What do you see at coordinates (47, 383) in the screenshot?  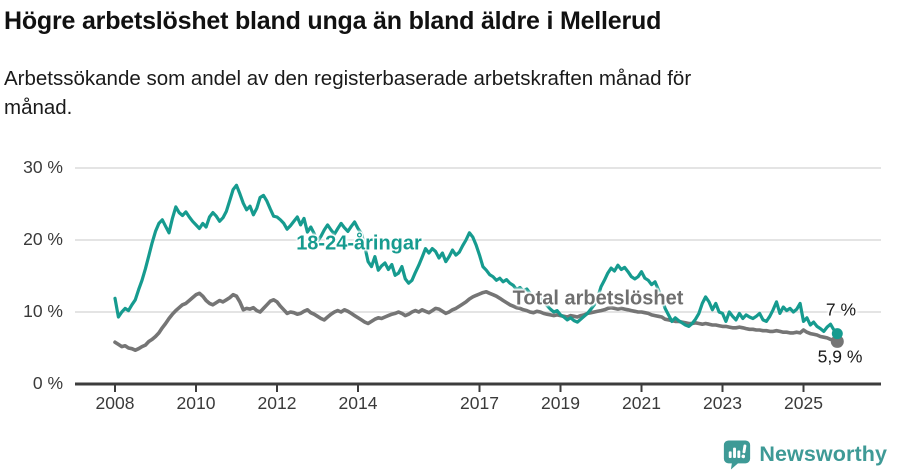 I see `y-tick-label: 0 %` at bounding box center [47, 383].